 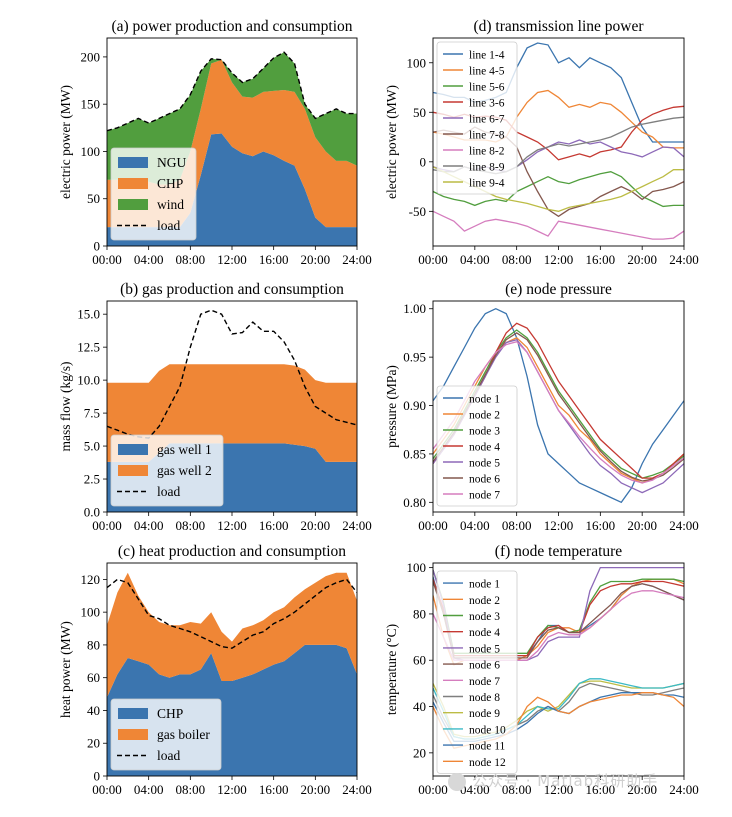 What do you see at coordinates (414, 453) in the screenshot?
I see `y-tick-label: 0.85` at bounding box center [414, 453].